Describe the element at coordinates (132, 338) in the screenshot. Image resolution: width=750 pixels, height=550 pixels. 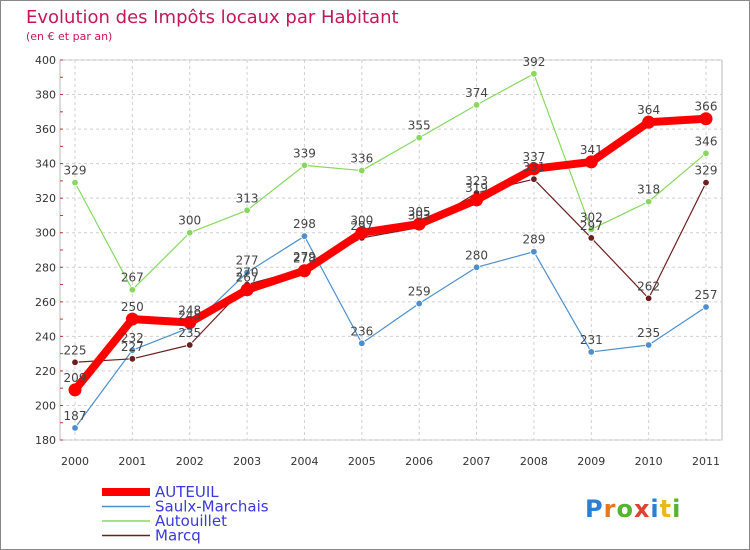
I see `data-label: 232` at that location.